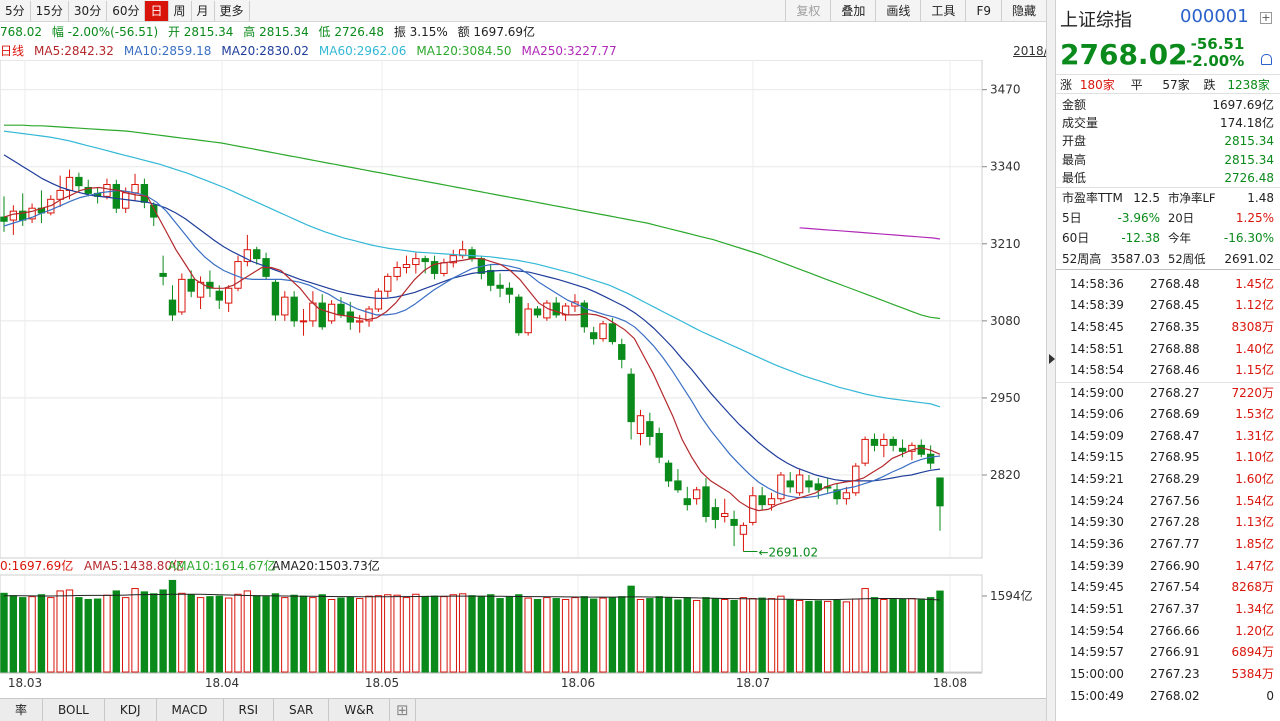 The width and height of the screenshot is (1280, 721). What do you see at coordinates (203, 10) in the screenshot?
I see `period-tab: 月` at bounding box center [203, 10].